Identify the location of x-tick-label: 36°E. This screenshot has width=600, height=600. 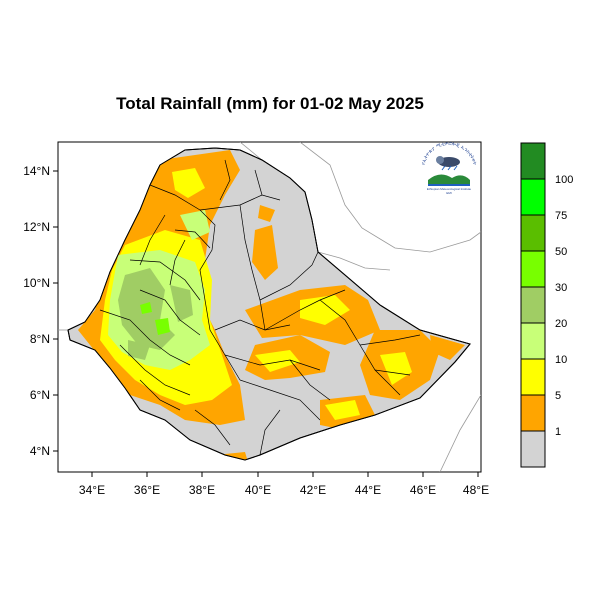
(147, 490).